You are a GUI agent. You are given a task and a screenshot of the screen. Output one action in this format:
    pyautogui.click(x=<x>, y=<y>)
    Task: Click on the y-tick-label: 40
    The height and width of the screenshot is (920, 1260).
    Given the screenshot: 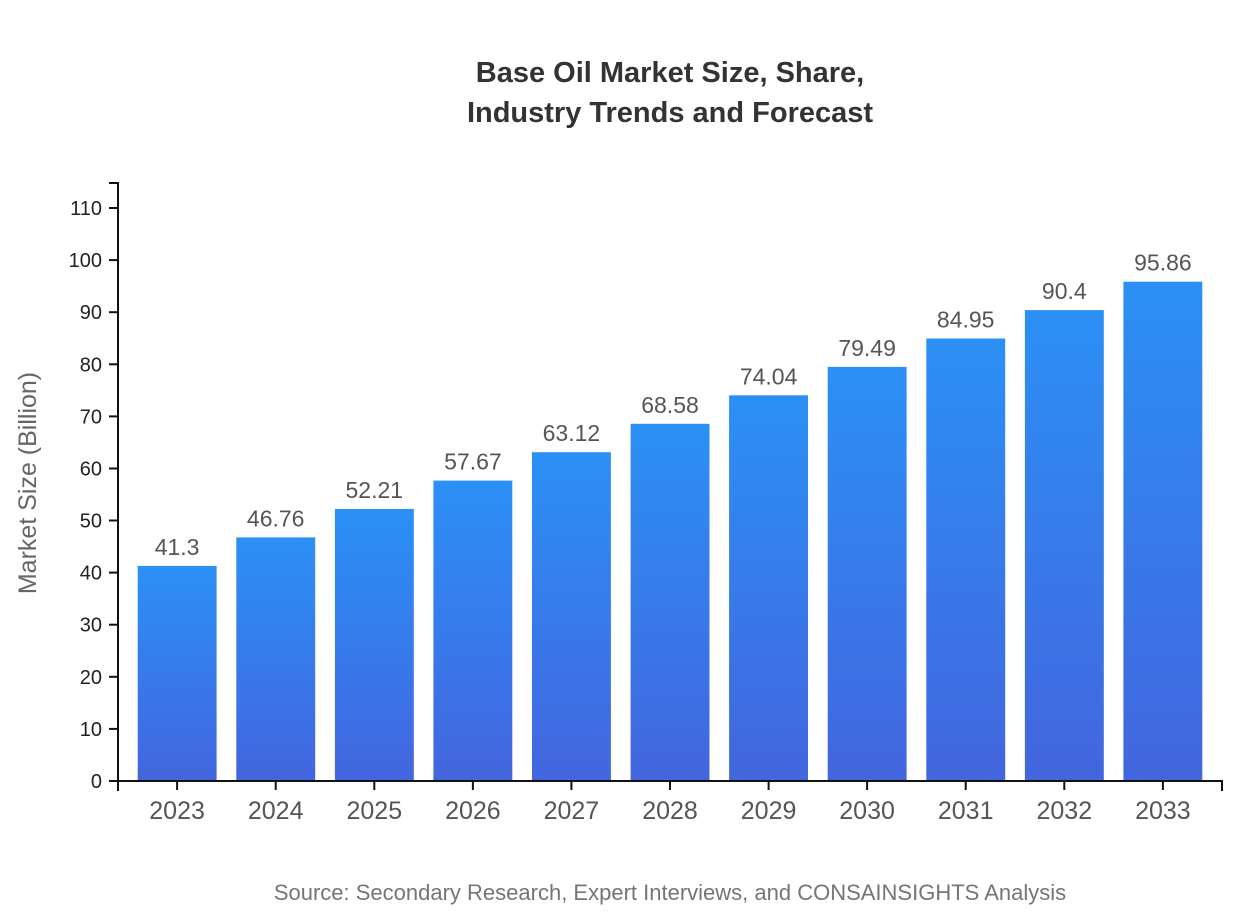 What is the action you would take?
    pyautogui.click(x=91, y=574)
    